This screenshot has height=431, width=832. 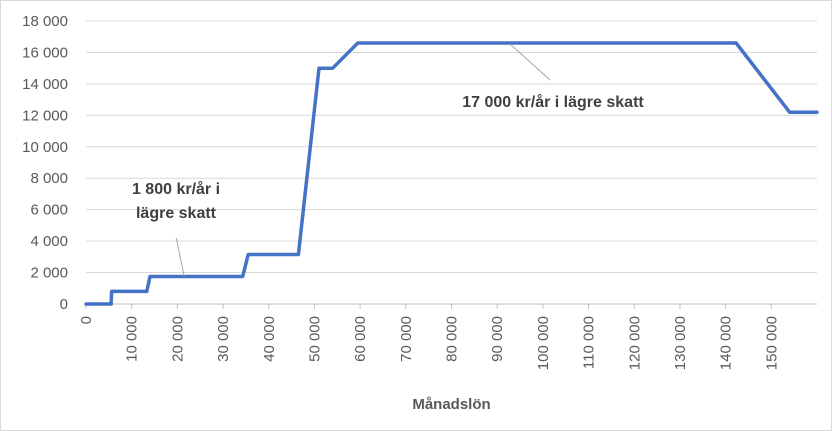 What do you see at coordinates (553, 102) in the screenshot?
I see `annotation-2-line-1: 17 000 kr/år i lägre skatt` at bounding box center [553, 102].